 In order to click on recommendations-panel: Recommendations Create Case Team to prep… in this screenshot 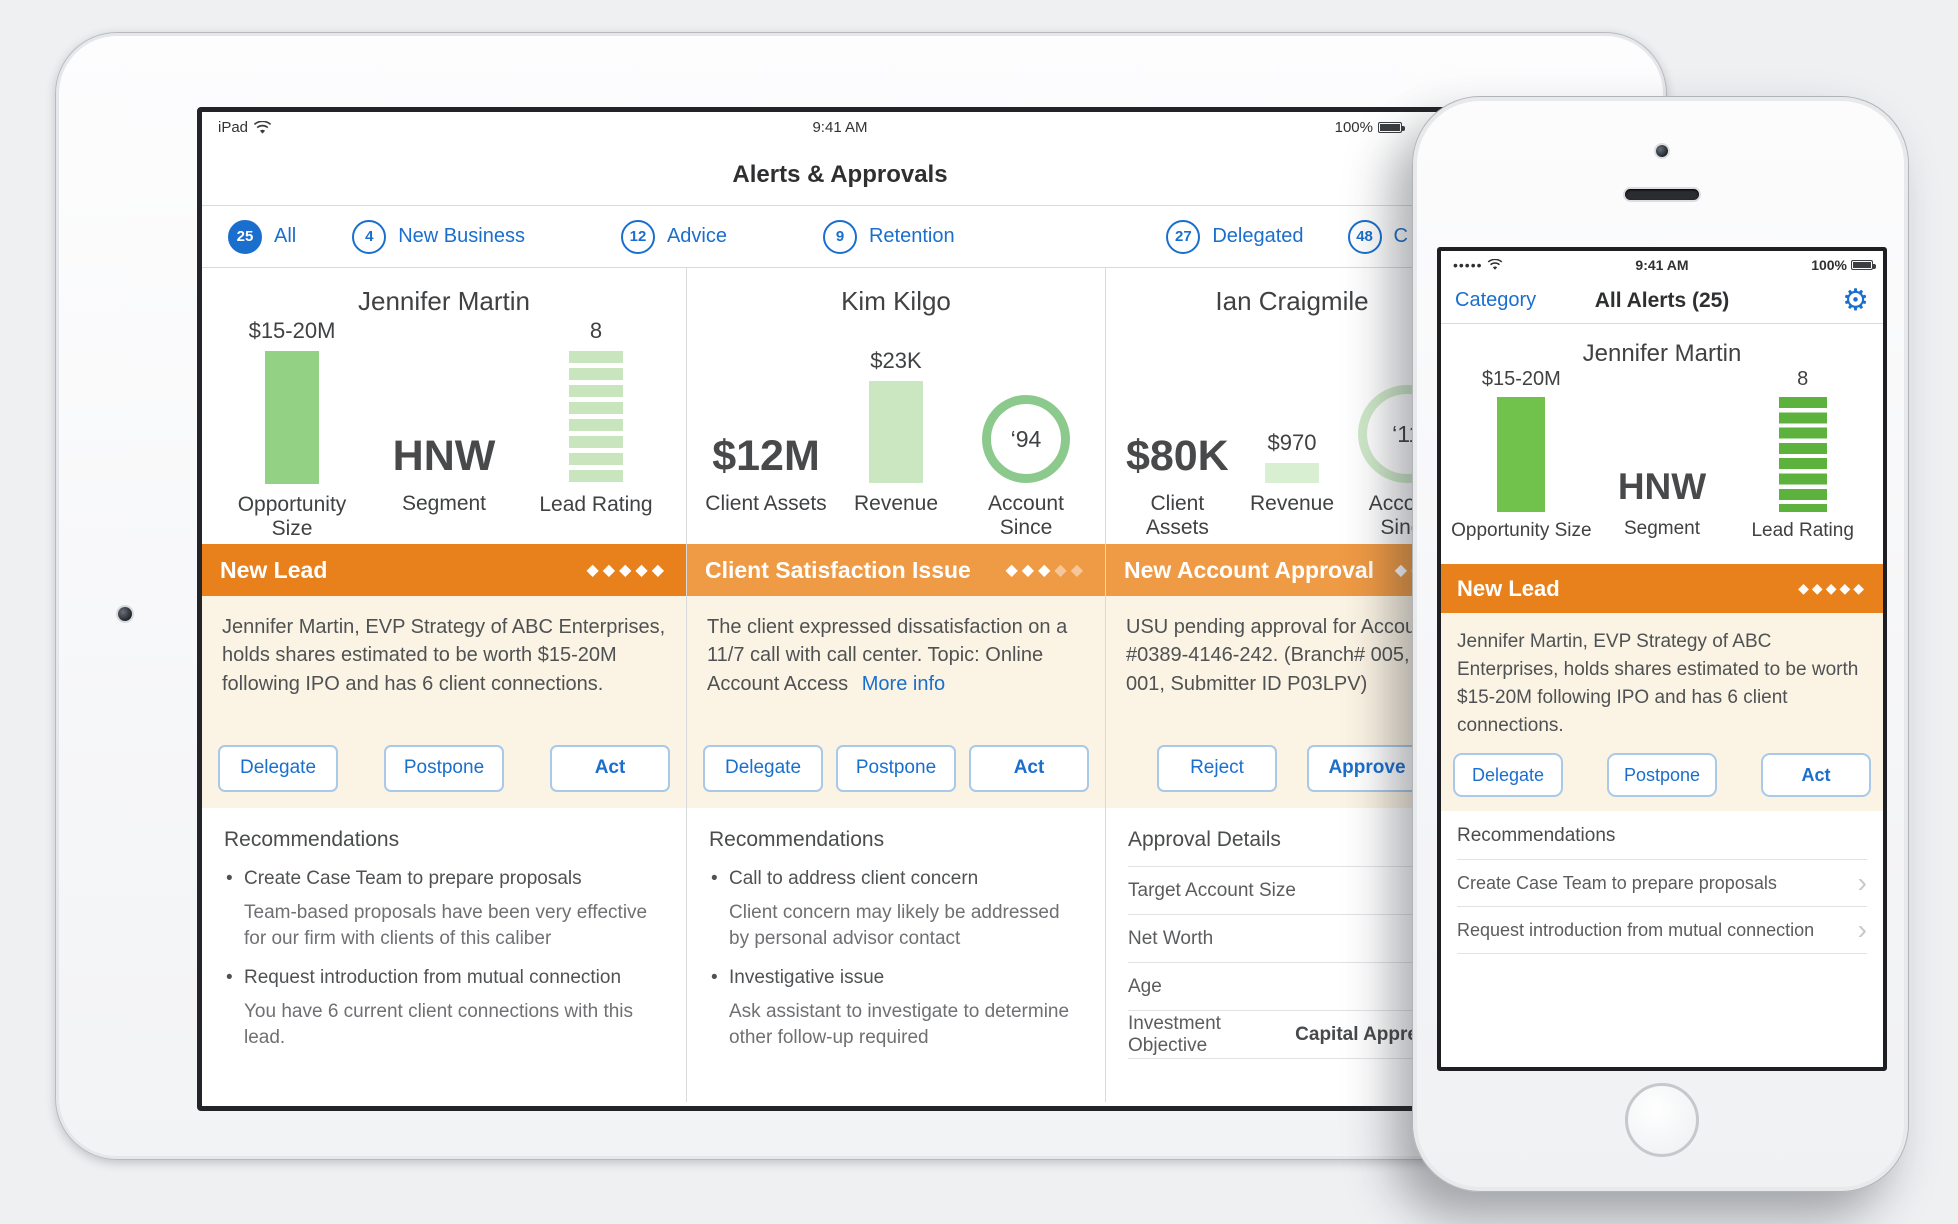, I will do `click(1662, 882)`.